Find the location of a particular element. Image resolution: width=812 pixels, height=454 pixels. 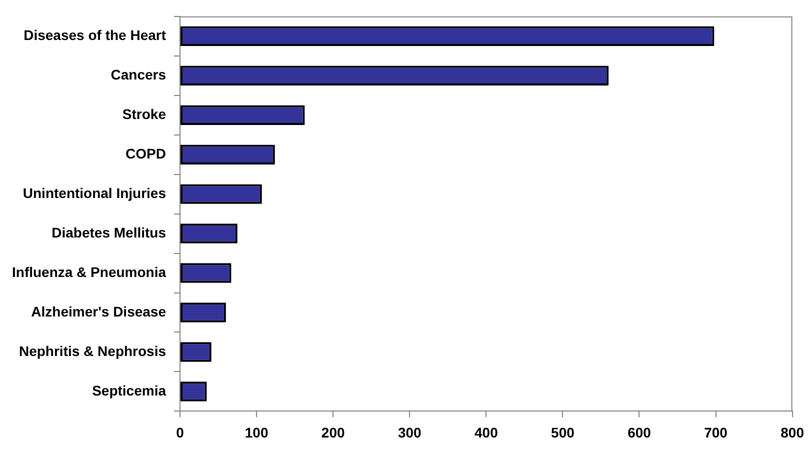

x-tick-label: 0 is located at coordinates (180, 432).